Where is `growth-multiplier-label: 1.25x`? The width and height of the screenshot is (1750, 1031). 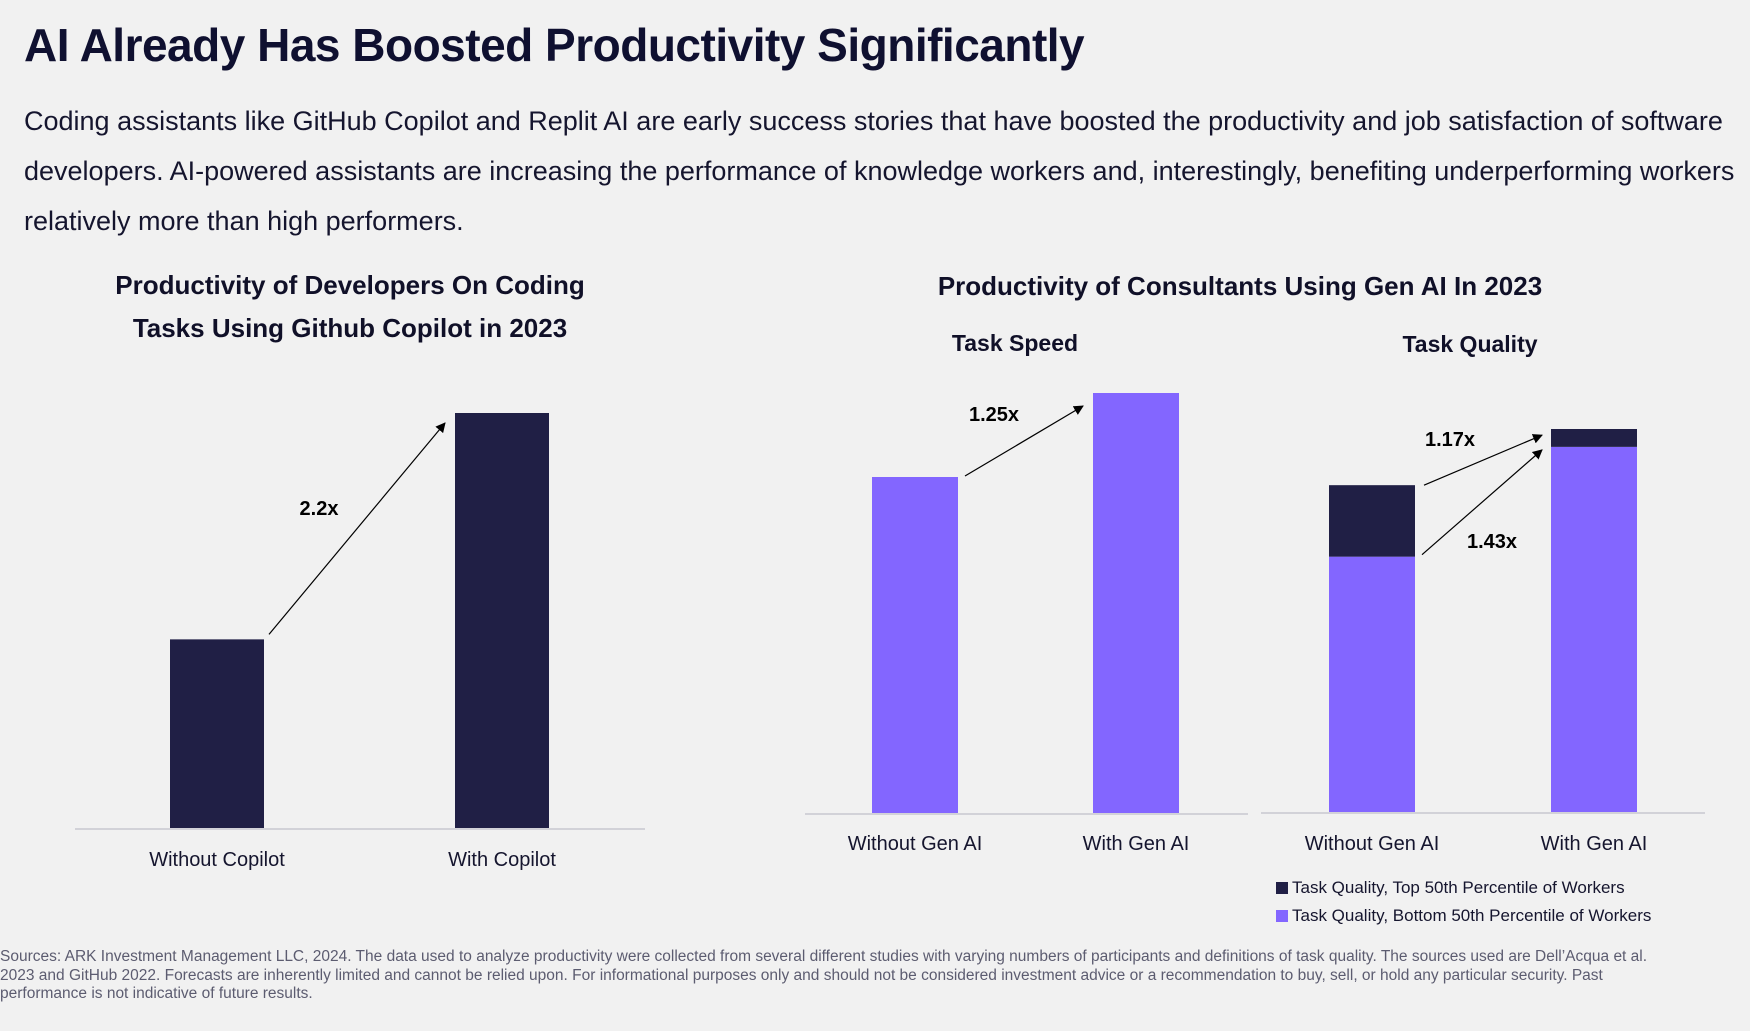
growth-multiplier-label: 1.25x is located at coordinates (994, 415).